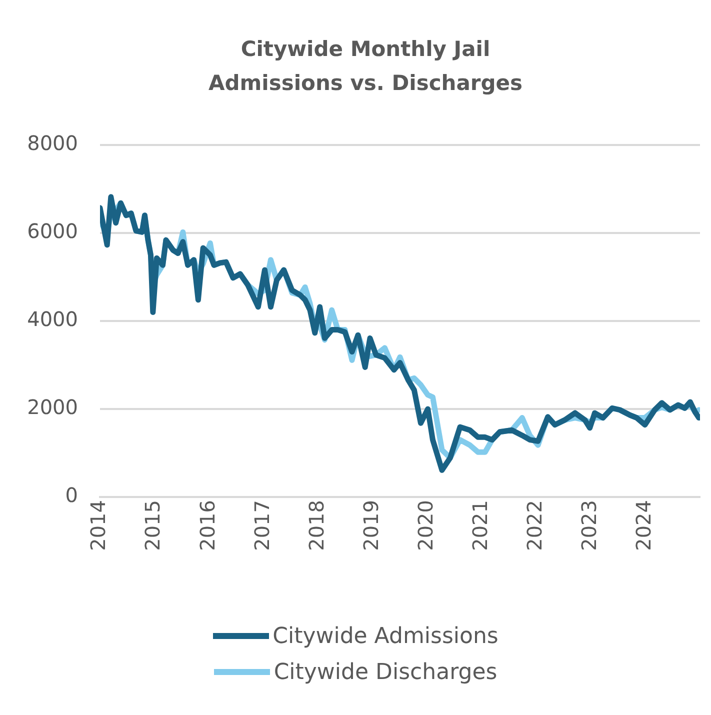 This screenshot has width=711, height=715. I want to click on legend-label: Citywide Discharges, so click(386, 672).